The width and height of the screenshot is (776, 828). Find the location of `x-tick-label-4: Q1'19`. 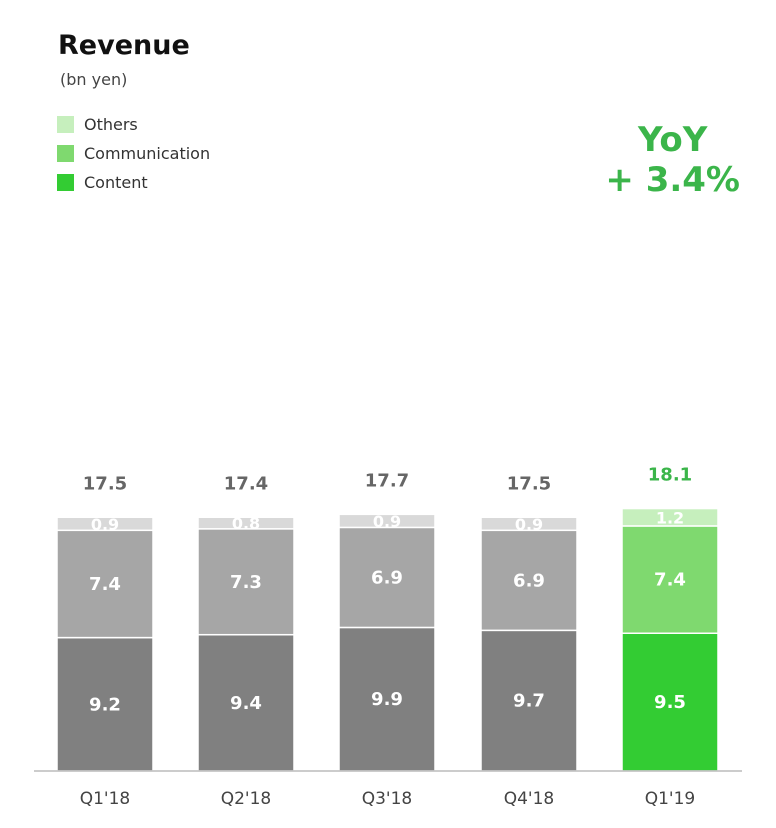

x-tick-label-4: Q1'19 is located at coordinates (670, 799).